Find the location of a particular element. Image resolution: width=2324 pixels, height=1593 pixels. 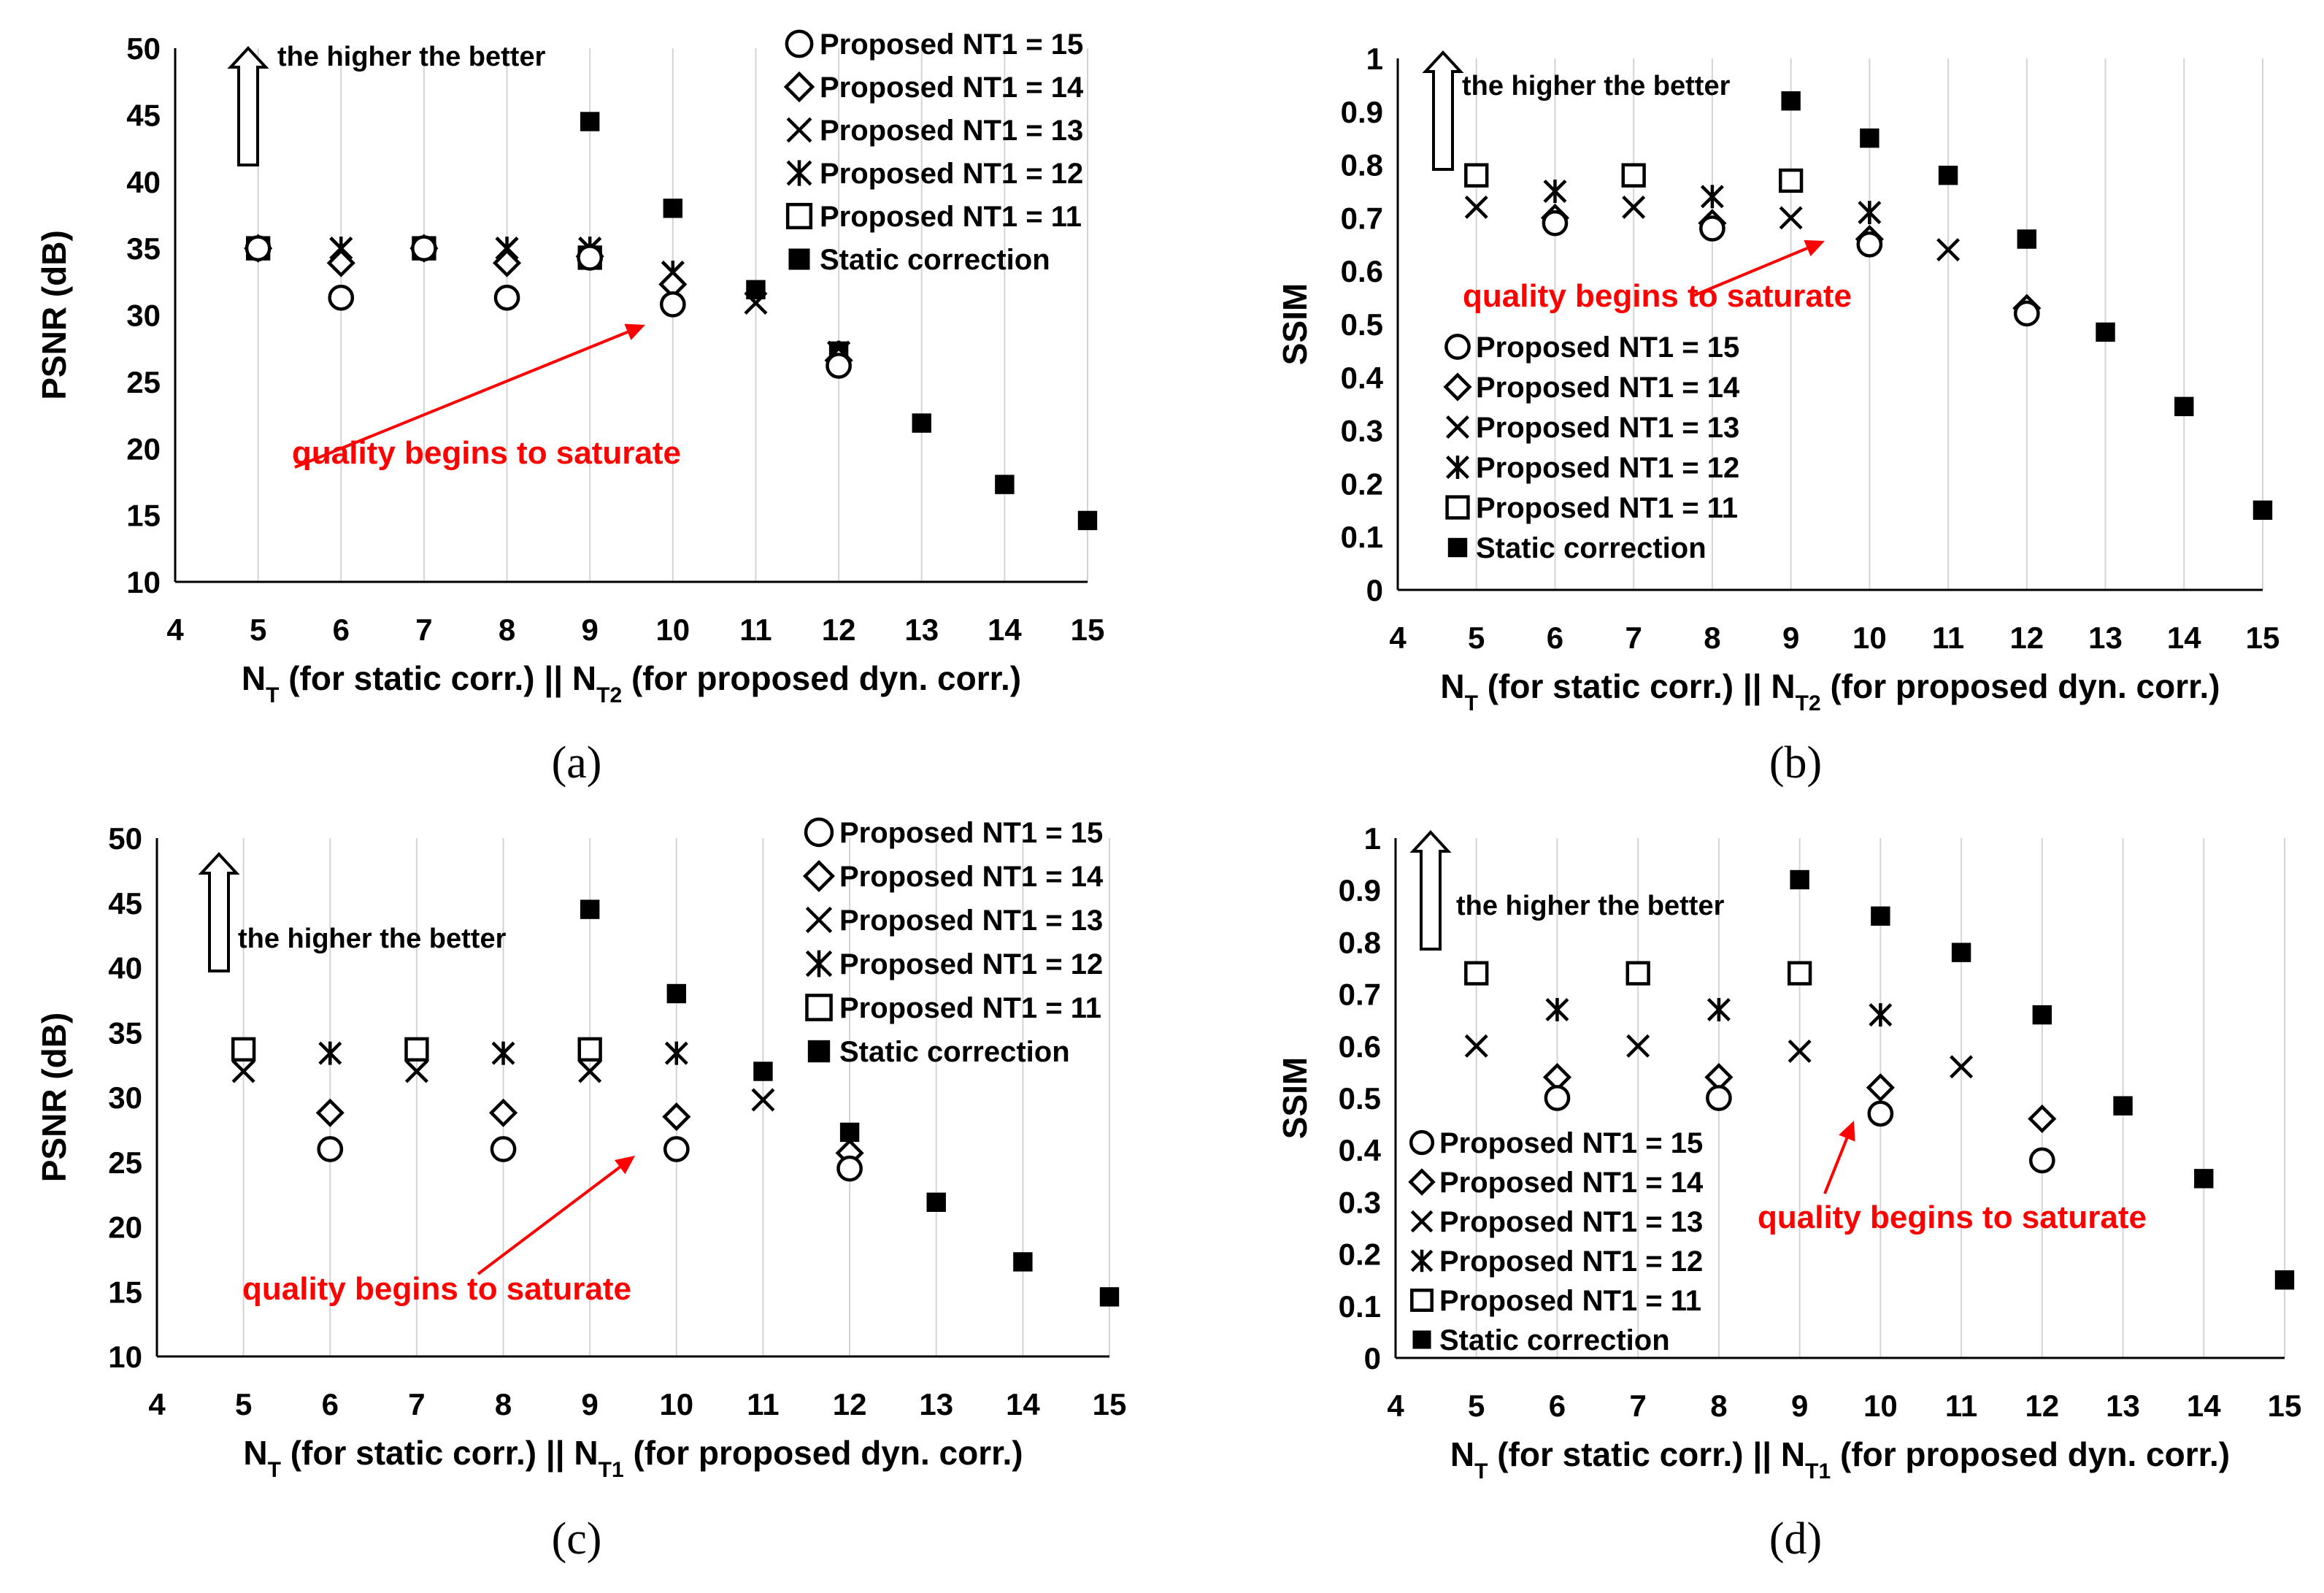

y-tick-label: 0.2 is located at coordinates (1360, 1255).